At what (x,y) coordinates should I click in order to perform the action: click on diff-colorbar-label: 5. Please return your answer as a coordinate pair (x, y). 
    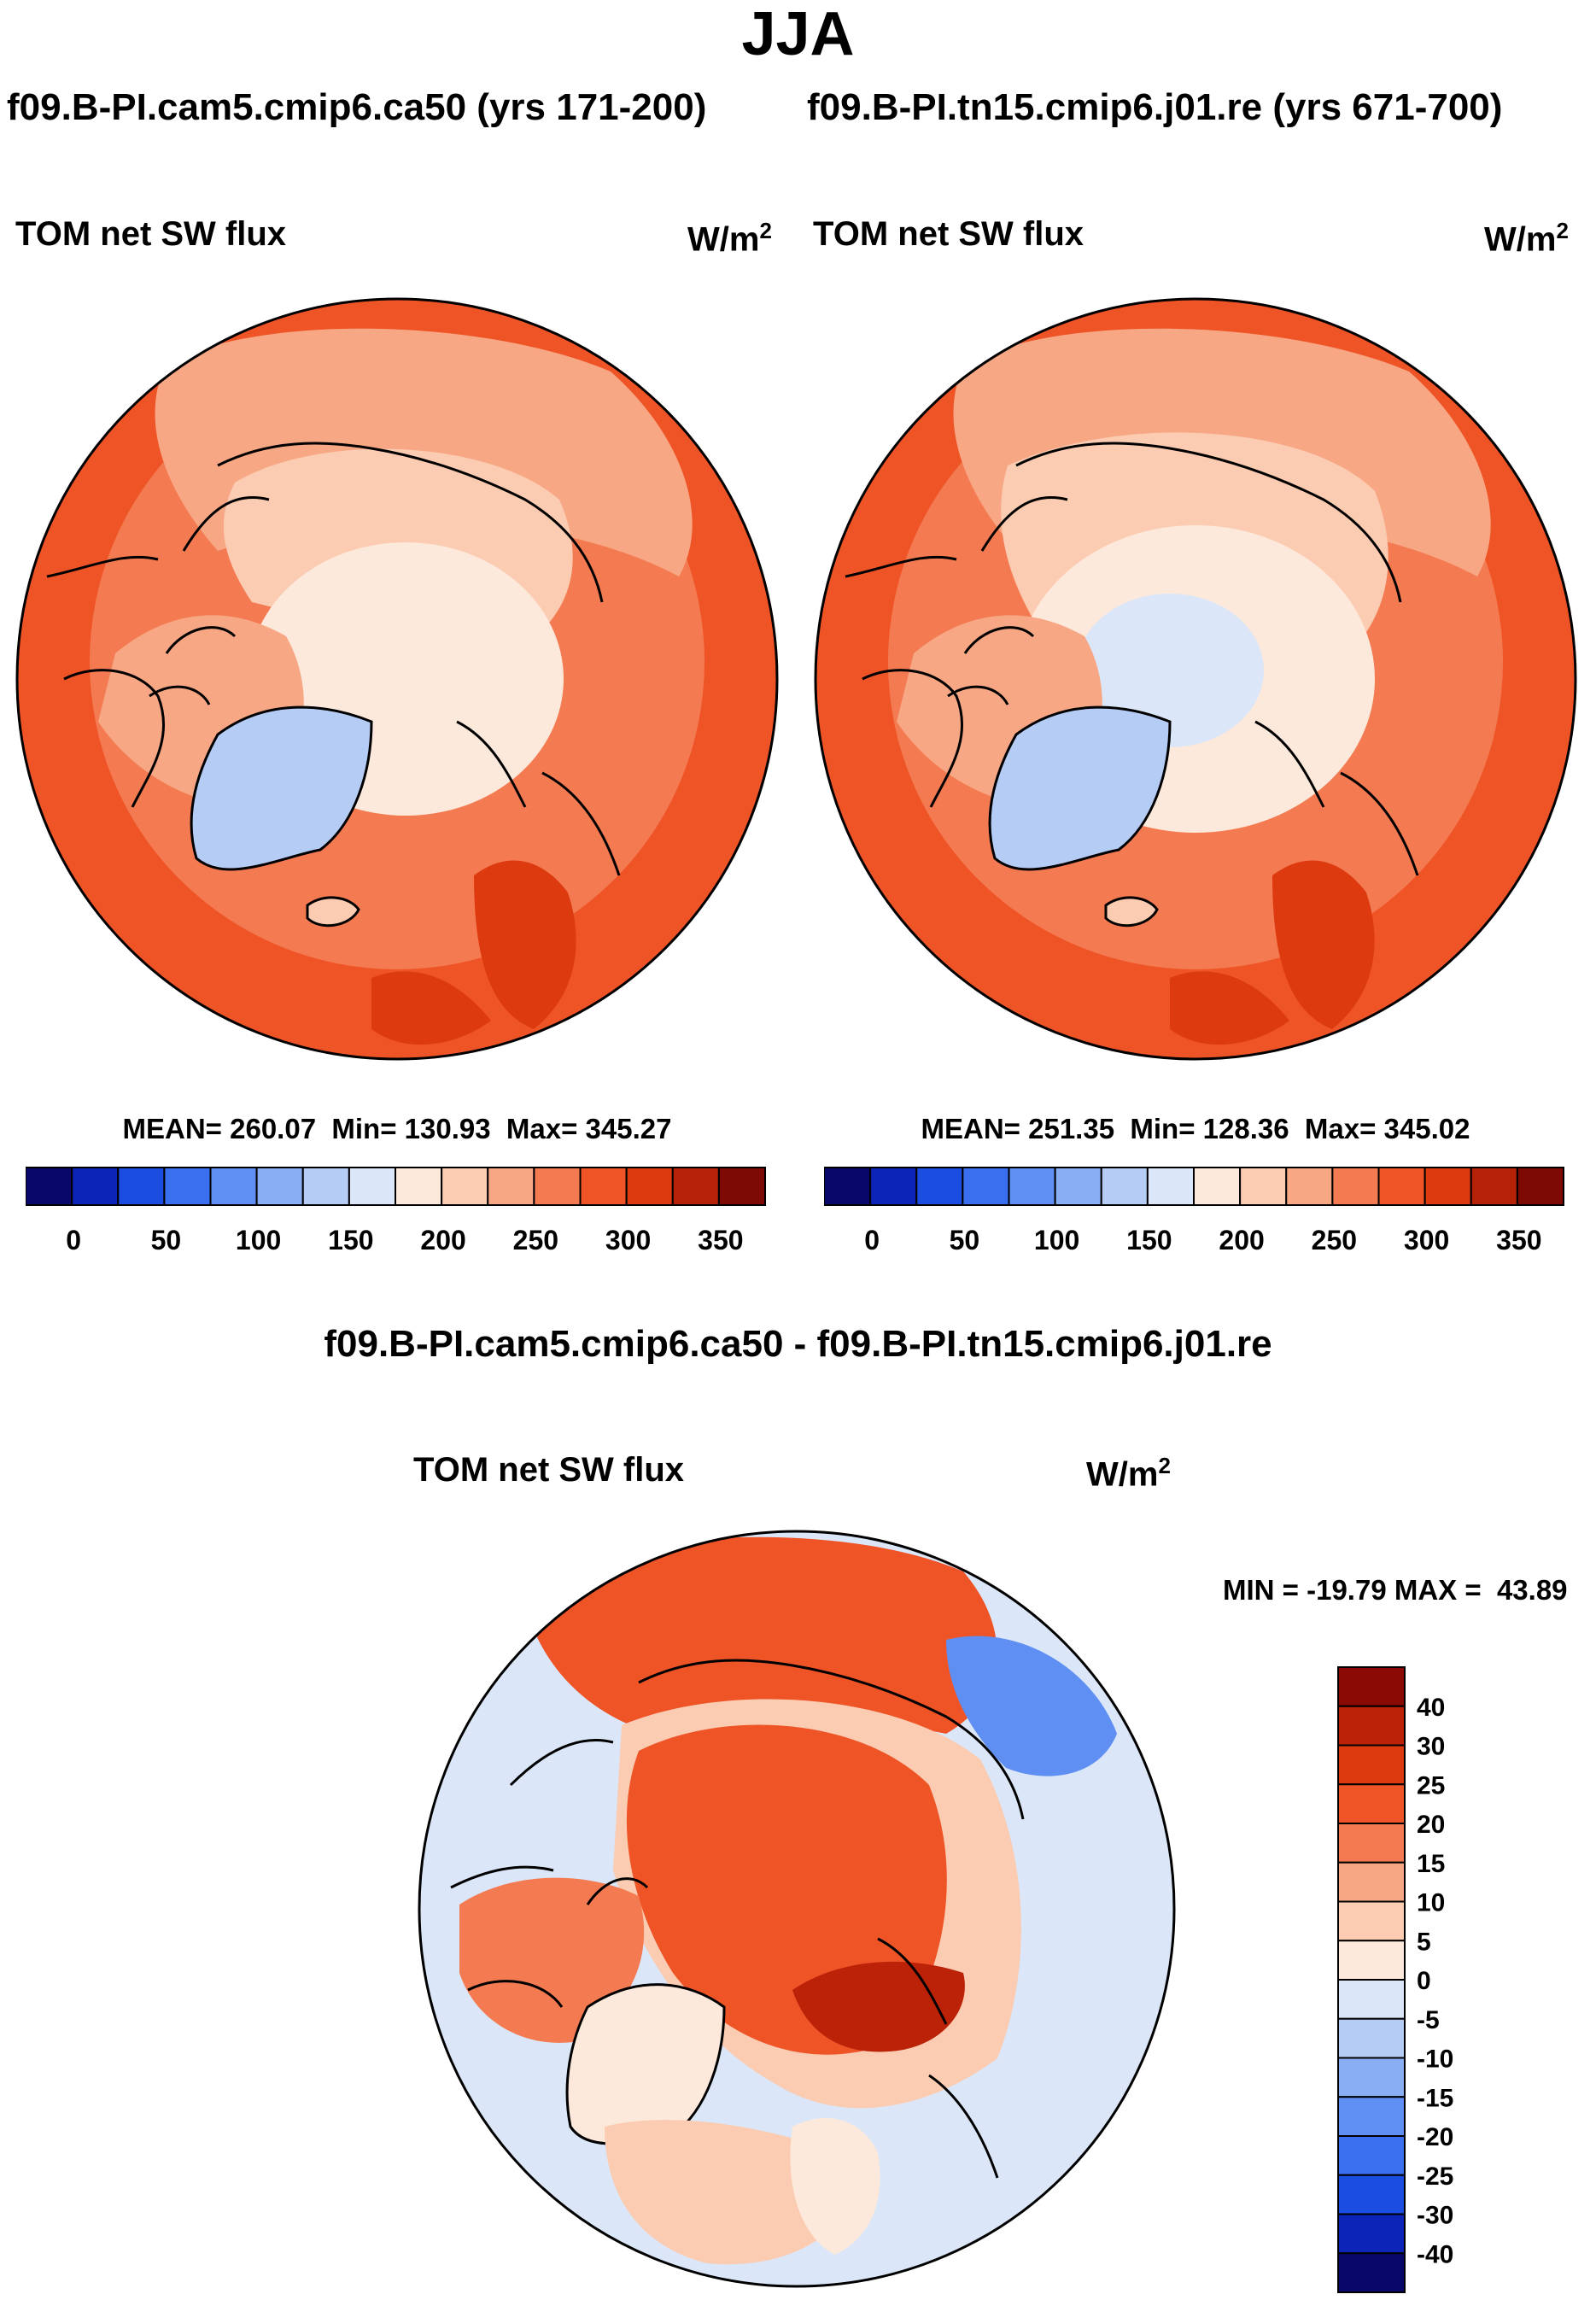
    Looking at the image, I should click on (1424, 1942).